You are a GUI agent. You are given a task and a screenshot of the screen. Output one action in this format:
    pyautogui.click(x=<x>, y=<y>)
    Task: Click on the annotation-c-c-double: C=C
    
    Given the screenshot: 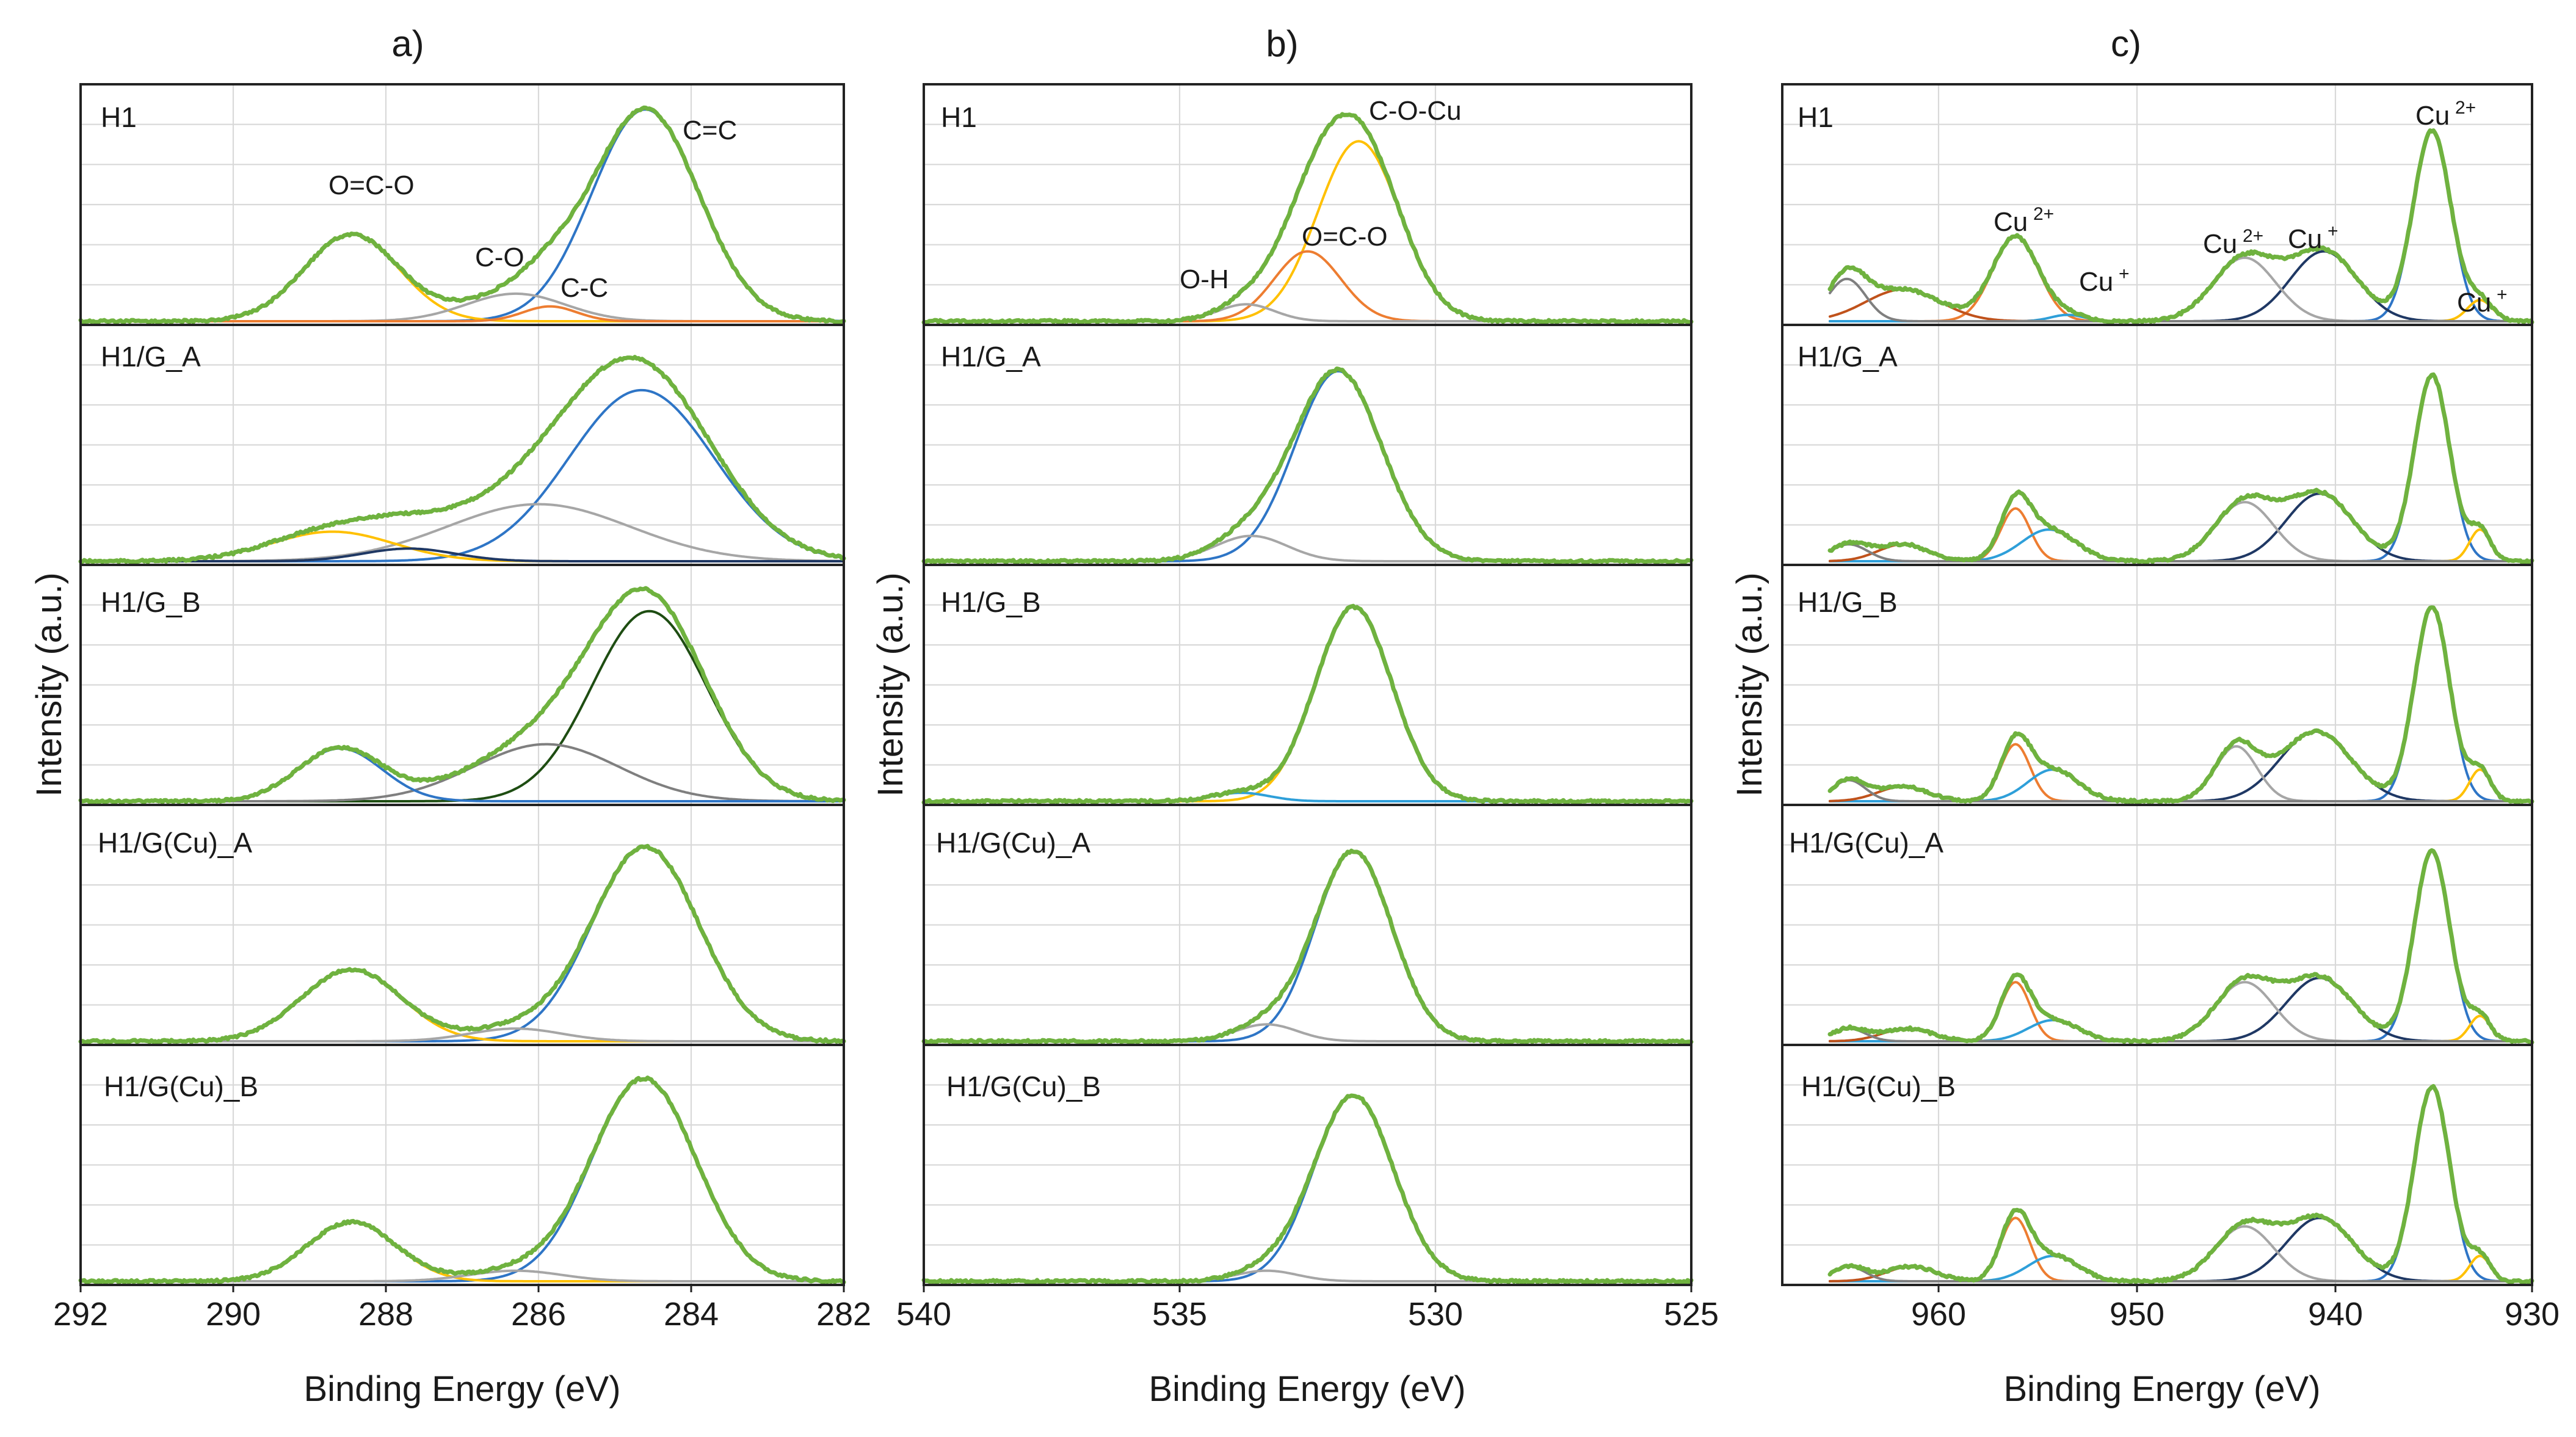 What is the action you would take?
    pyautogui.click(x=710, y=130)
    